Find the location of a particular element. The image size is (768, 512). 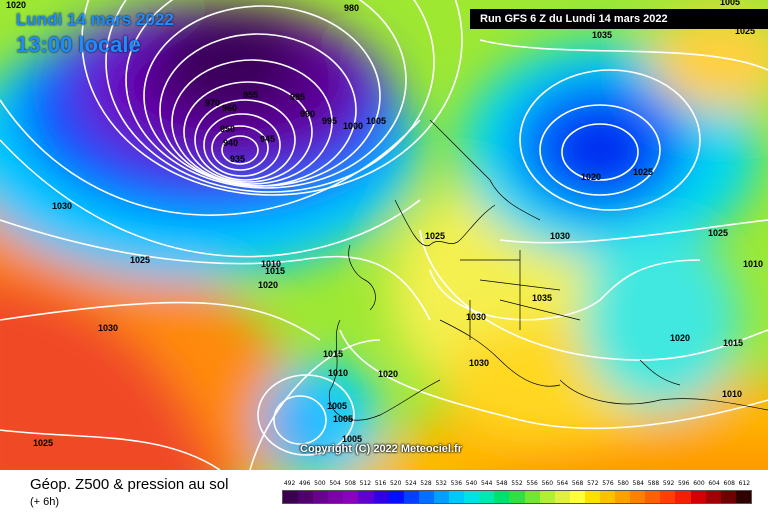

isobar-label: 985 is located at coordinates (297, 97).